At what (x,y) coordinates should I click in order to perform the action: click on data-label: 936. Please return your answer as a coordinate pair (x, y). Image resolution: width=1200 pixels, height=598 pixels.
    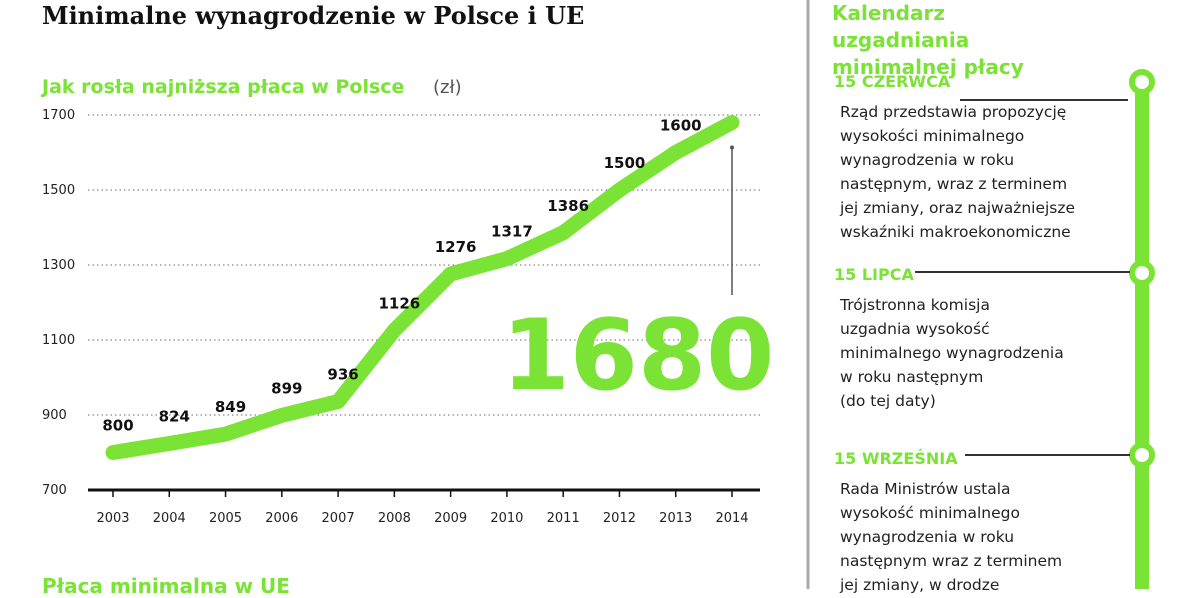
    Looking at the image, I should click on (342, 375).